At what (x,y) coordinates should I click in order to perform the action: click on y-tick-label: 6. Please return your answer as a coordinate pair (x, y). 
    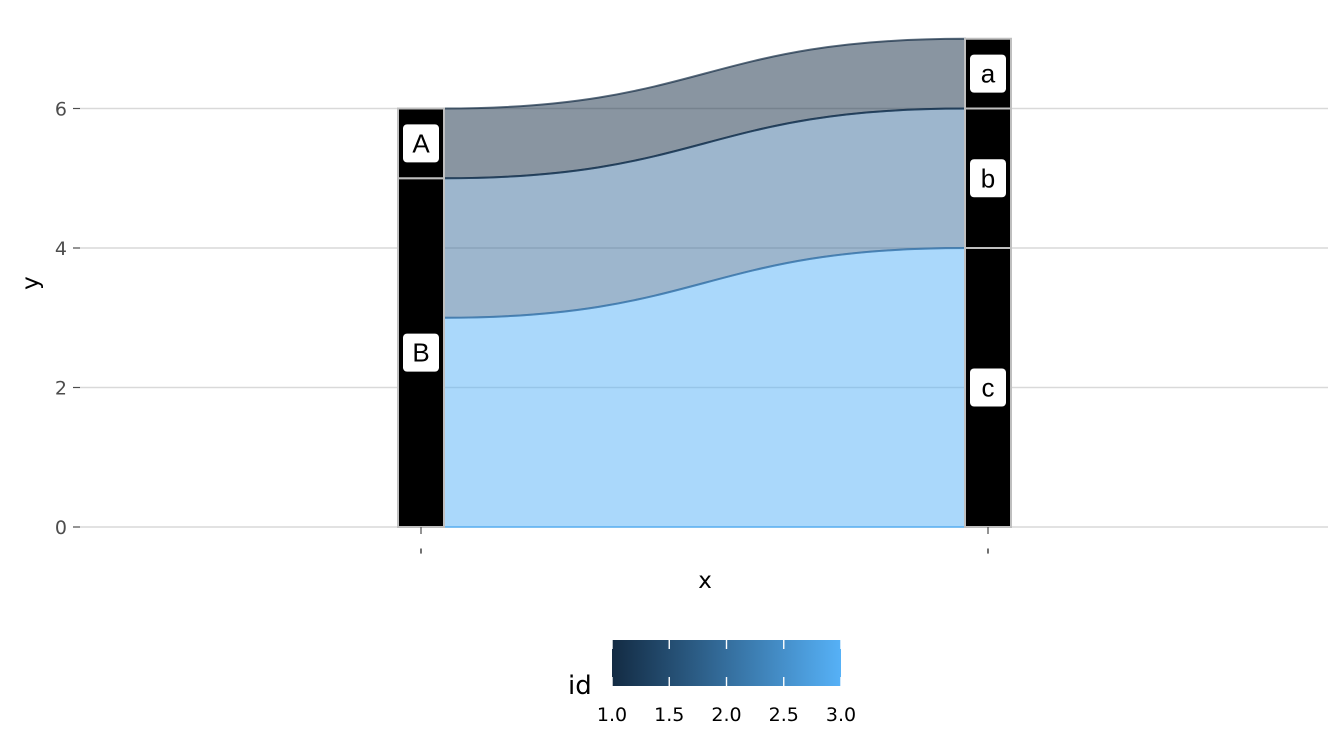
    Looking at the image, I should click on (61, 110).